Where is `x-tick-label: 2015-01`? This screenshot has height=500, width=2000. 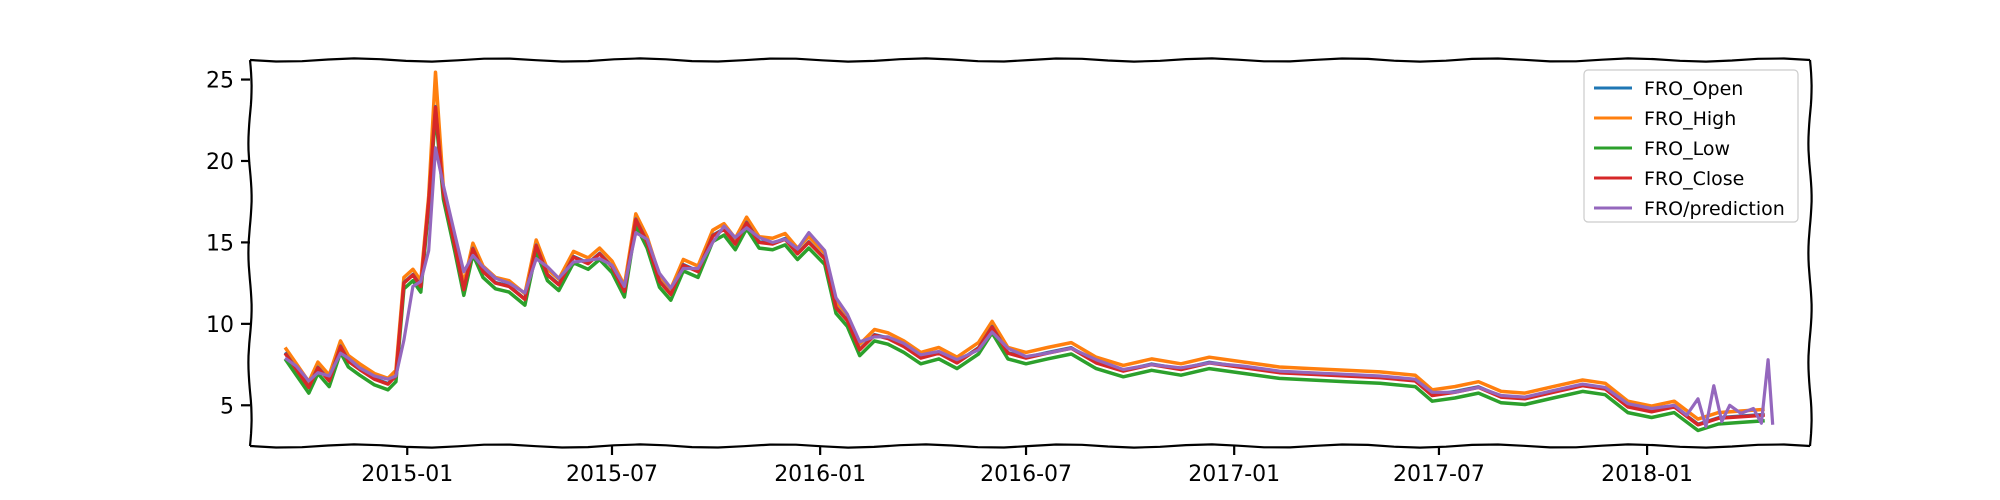 x-tick-label: 2015-01 is located at coordinates (407, 474).